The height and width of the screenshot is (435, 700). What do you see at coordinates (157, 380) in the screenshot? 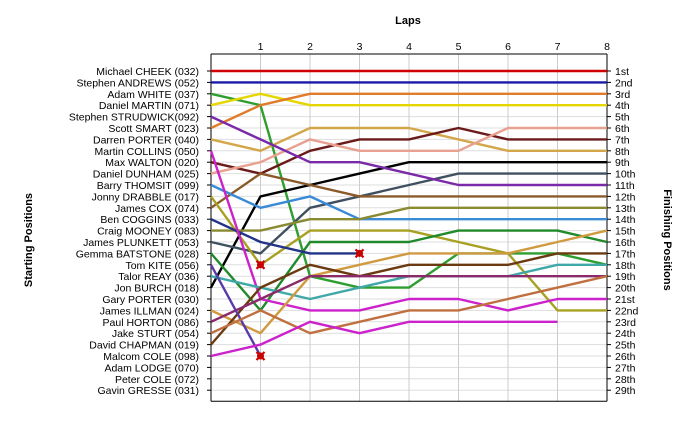
I see `starting-position-label: Peter COLE (072)` at bounding box center [157, 380].